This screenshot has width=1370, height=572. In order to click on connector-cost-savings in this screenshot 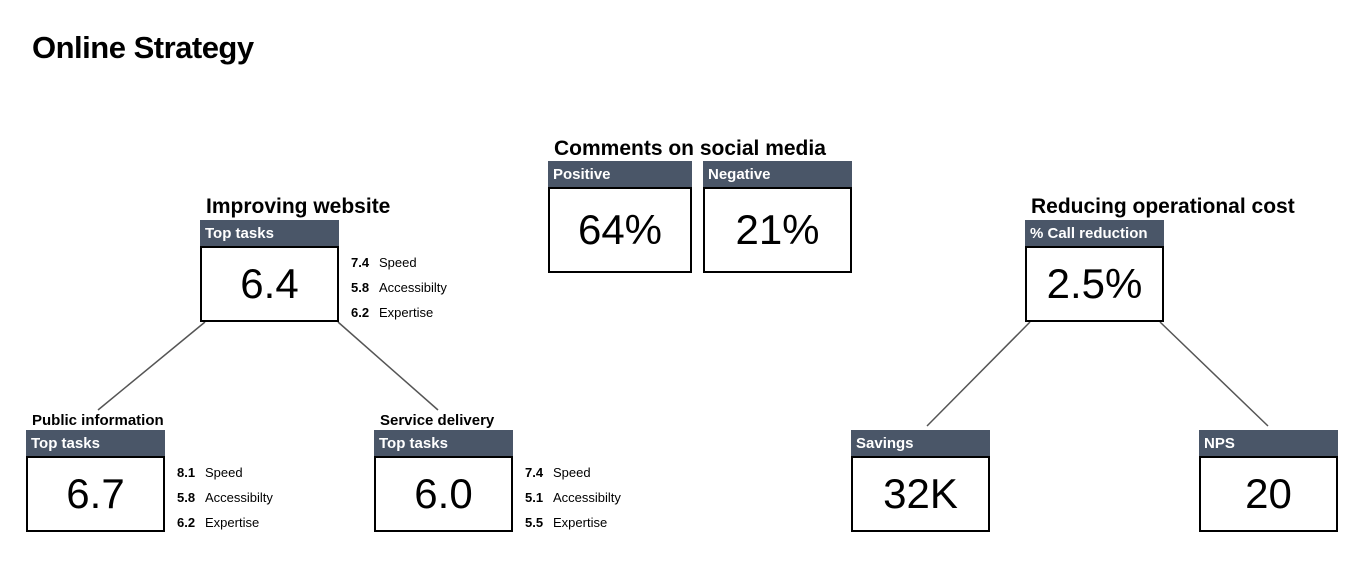, I will do `click(978, 374)`.